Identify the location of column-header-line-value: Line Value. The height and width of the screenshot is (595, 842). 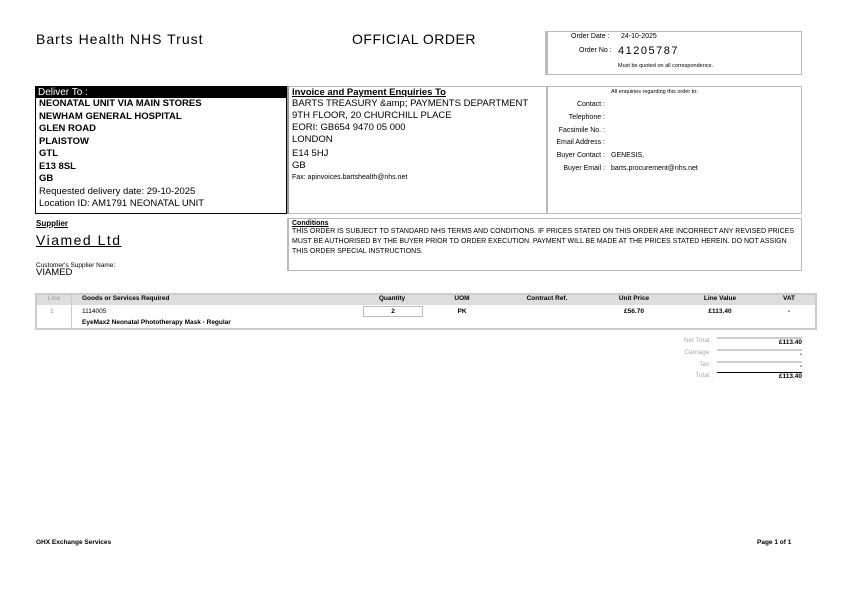
(720, 298).